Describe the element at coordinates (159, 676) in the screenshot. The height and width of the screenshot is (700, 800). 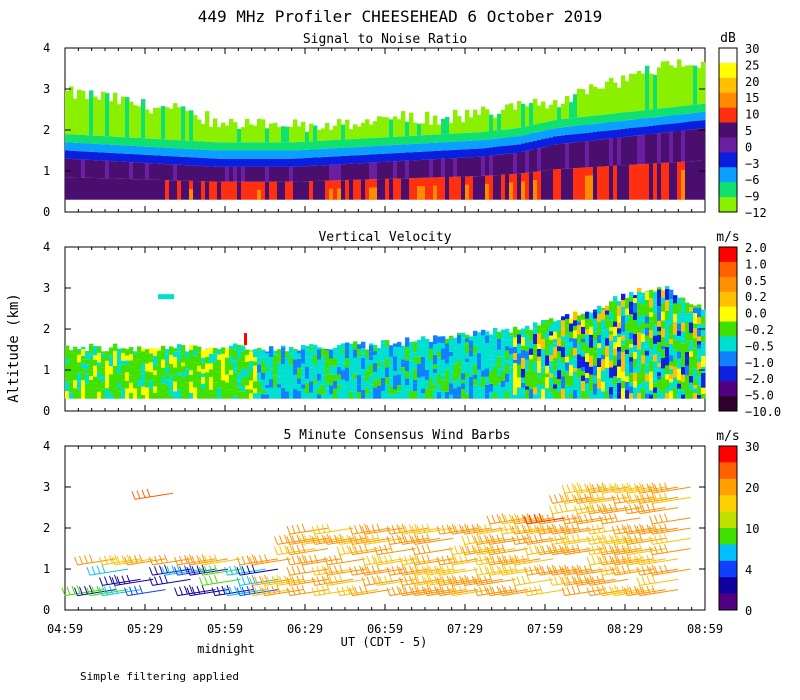
I see `footnote: Simple filtering applied` at that location.